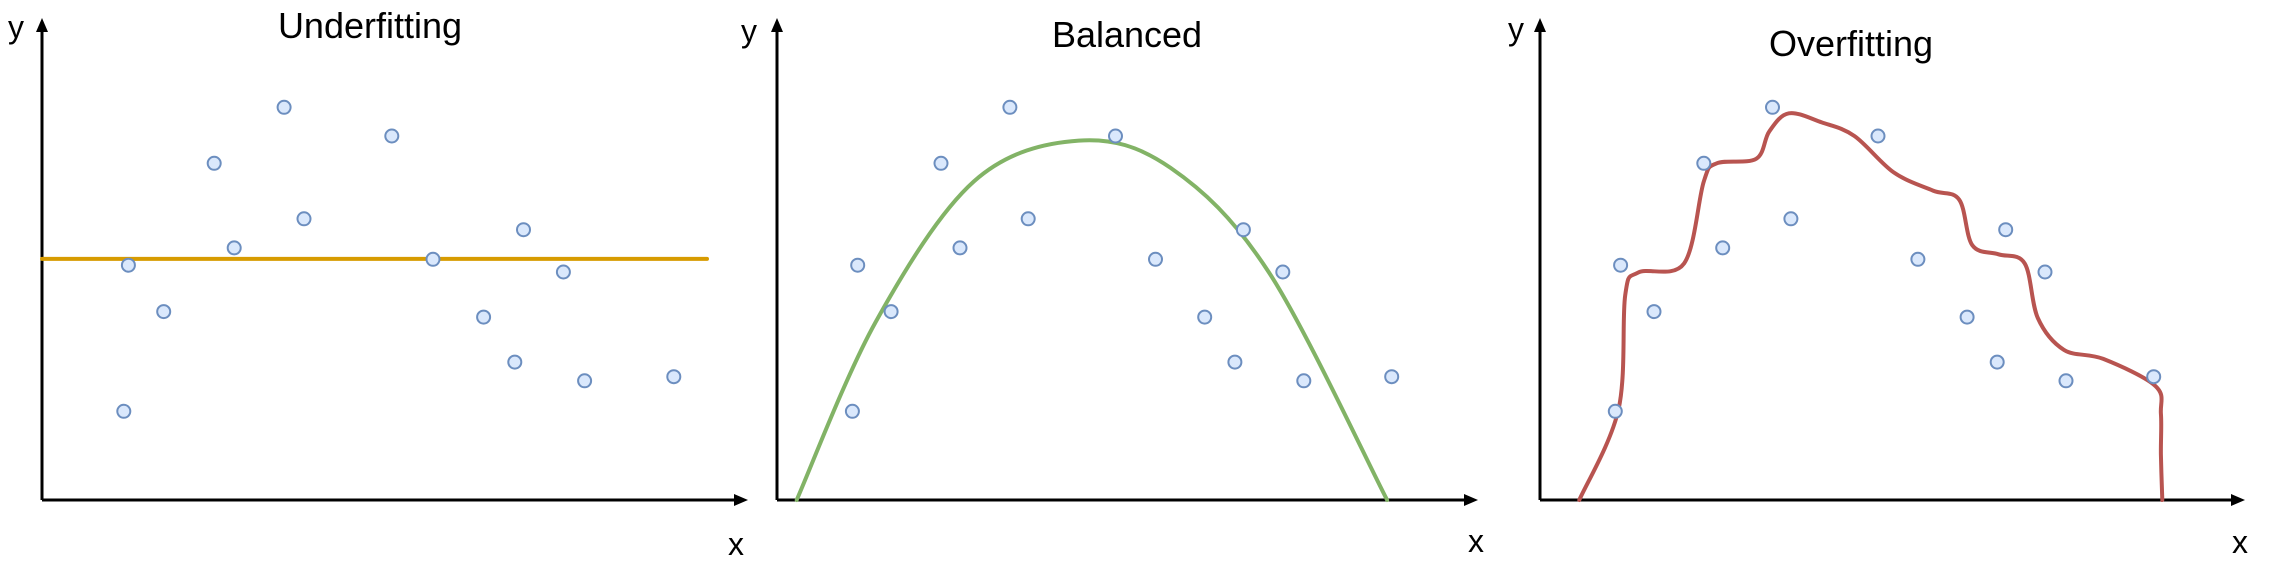  I want to click on panel-title: Overfitting, so click(1851, 43).